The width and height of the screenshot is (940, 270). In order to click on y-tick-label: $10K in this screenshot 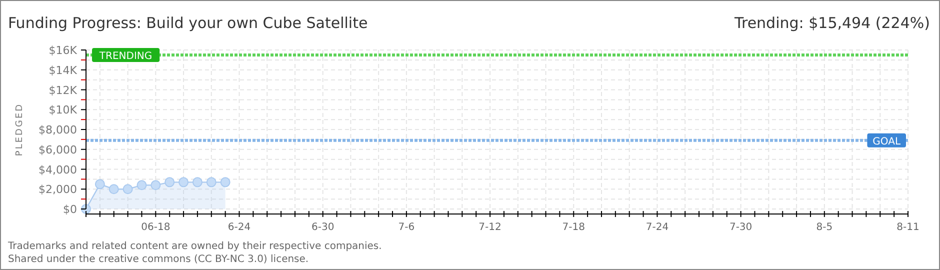, I will do `click(63, 110)`.